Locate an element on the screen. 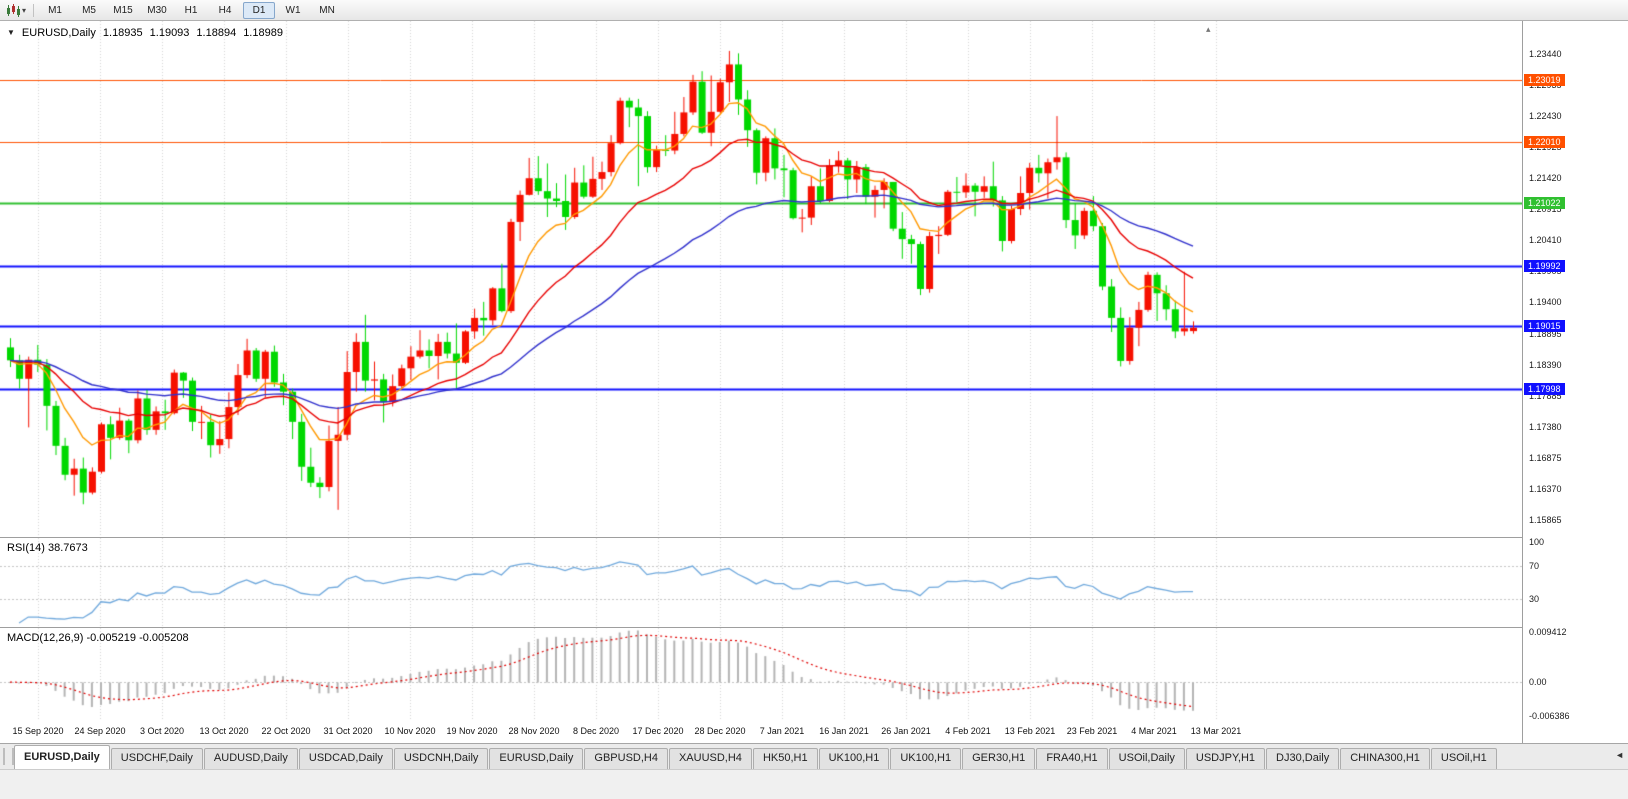 The image size is (1628, 799). date-label: 13 Oct 2020 is located at coordinates (224, 731).